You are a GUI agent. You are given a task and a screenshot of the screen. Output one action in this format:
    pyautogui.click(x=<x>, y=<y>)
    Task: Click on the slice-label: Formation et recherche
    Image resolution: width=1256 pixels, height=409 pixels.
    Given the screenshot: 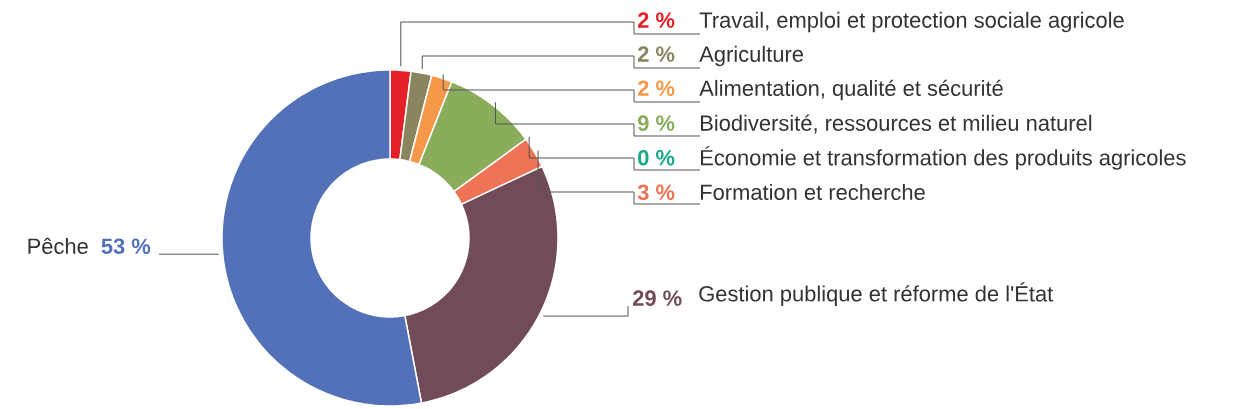 What is the action you would take?
    pyautogui.click(x=813, y=192)
    